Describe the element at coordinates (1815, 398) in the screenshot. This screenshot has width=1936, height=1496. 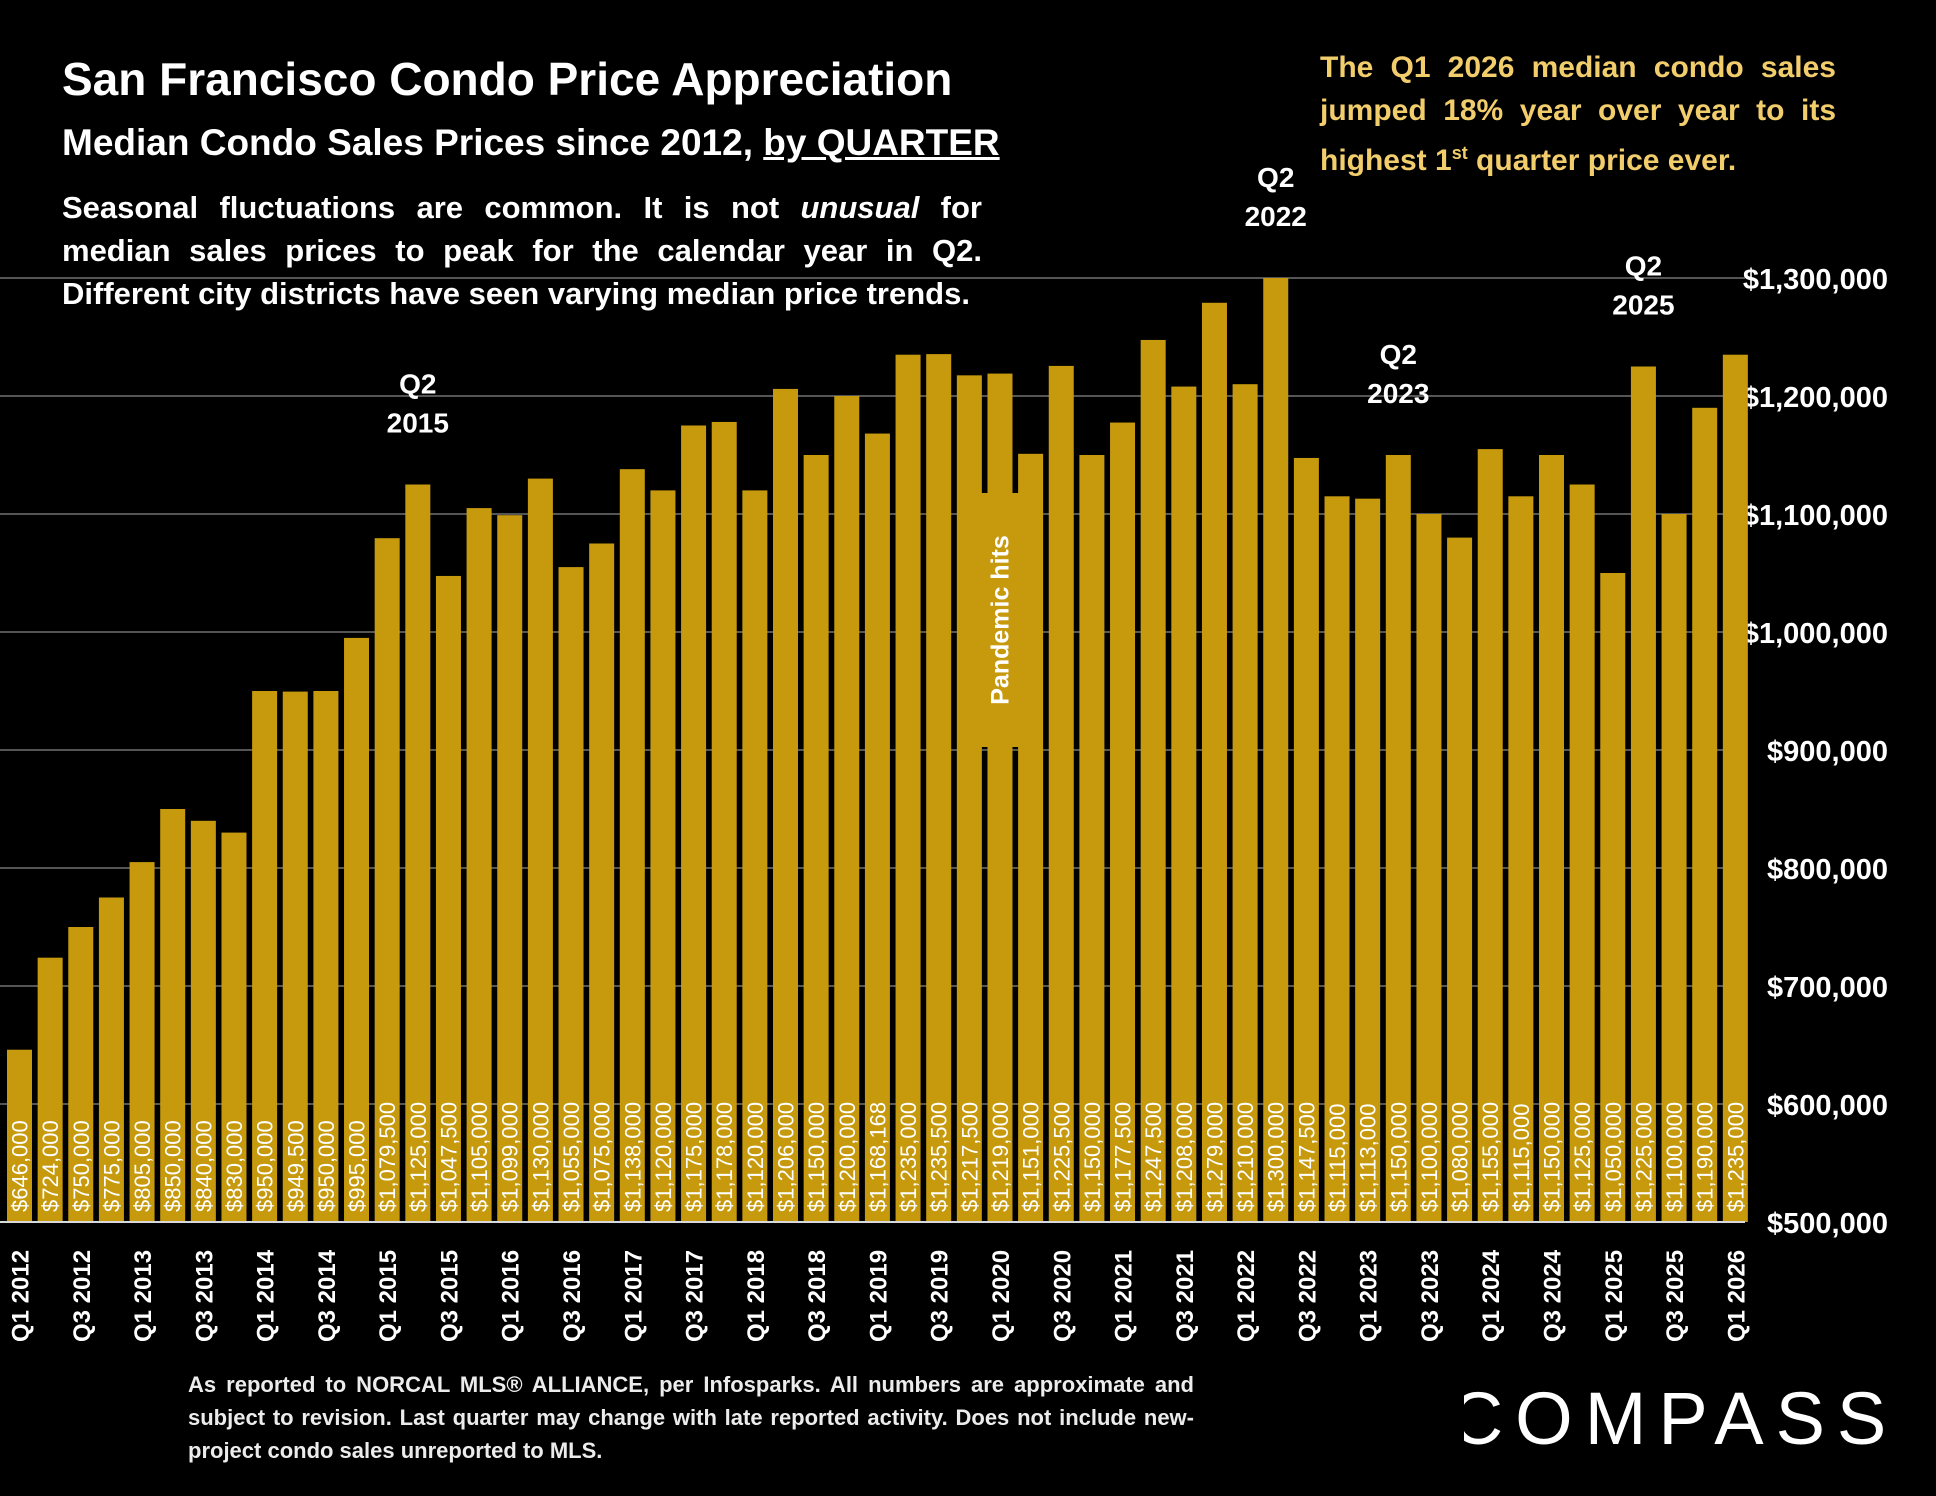
I see `y-tick-label: $1,200,000` at that location.